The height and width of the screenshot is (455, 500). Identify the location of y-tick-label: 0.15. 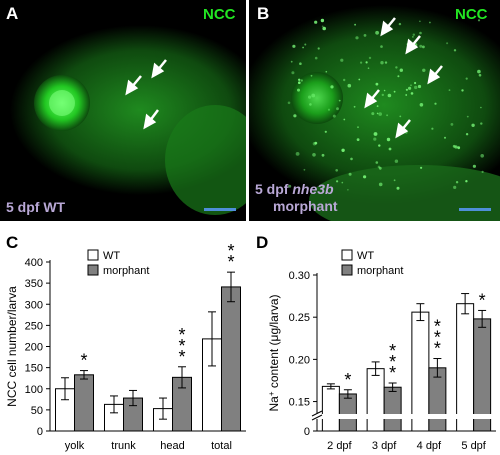
(299, 403).